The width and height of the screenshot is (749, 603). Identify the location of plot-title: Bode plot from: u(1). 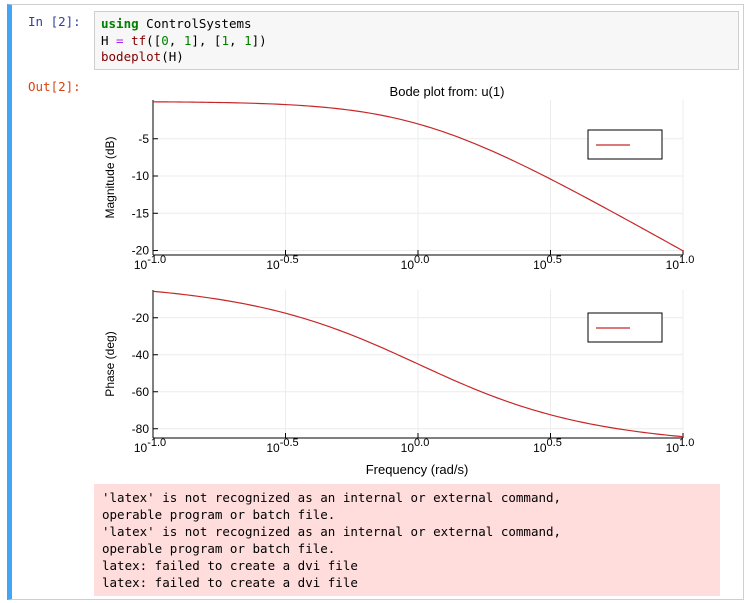
(447, 91).